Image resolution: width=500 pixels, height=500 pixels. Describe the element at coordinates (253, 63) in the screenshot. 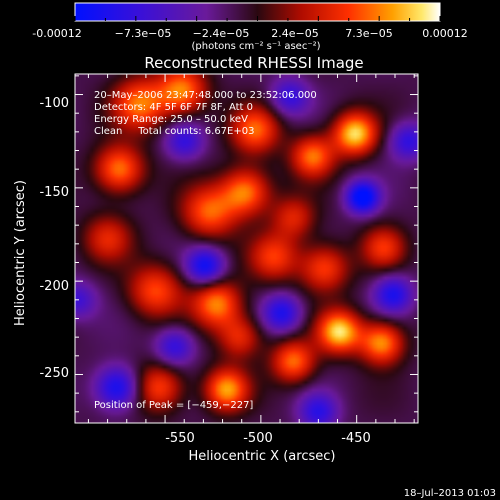

I see `chart-title: Reconstructed RHESSI Image` at that location.